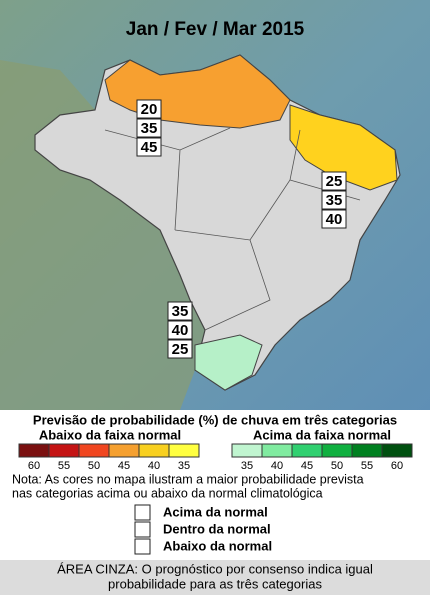 The image size is (430, 600). What do you see at coordinates (110, 434) in the screenshot?
I see `legend-below-label: Abaixo da faixa normal` at bounding box center [110, 434].